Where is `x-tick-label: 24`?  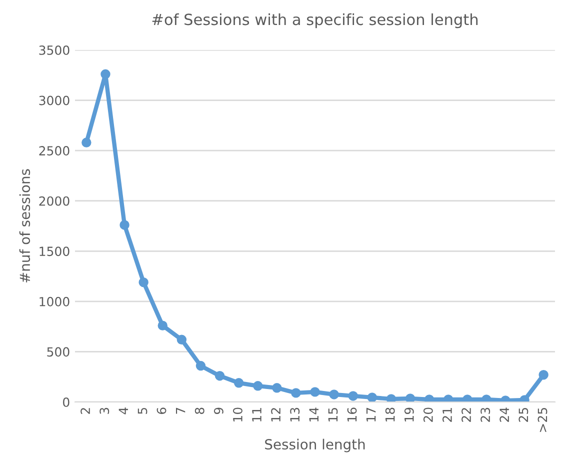
x-tick-label: 24 is located at coordinates (504, 415).